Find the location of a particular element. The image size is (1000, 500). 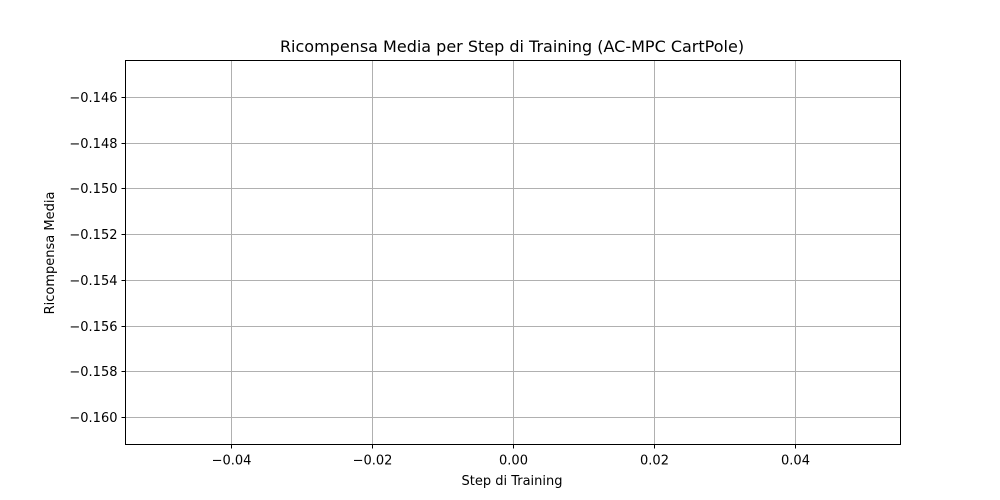

y-tick-label: −0.152 is located at coordinates (93, 235).